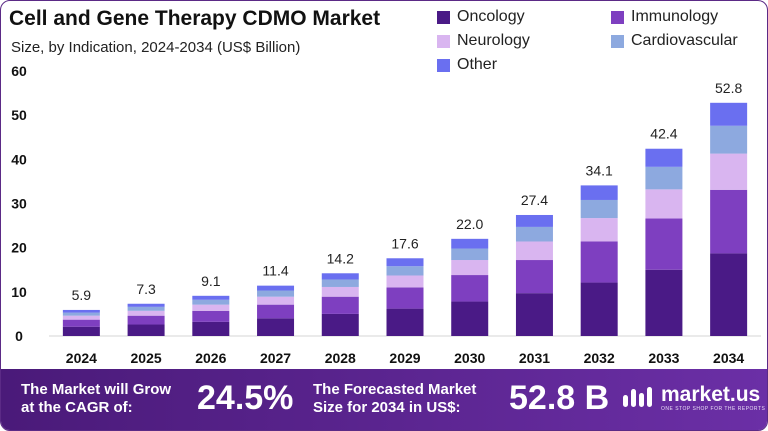 The width and height of the screenshot is (768, 431). What do you see at coordinates (387, 407) in the screenshot?
I see `forecast-label-line2: Size for 2034 in US$:` at bounding box center [387, 407].